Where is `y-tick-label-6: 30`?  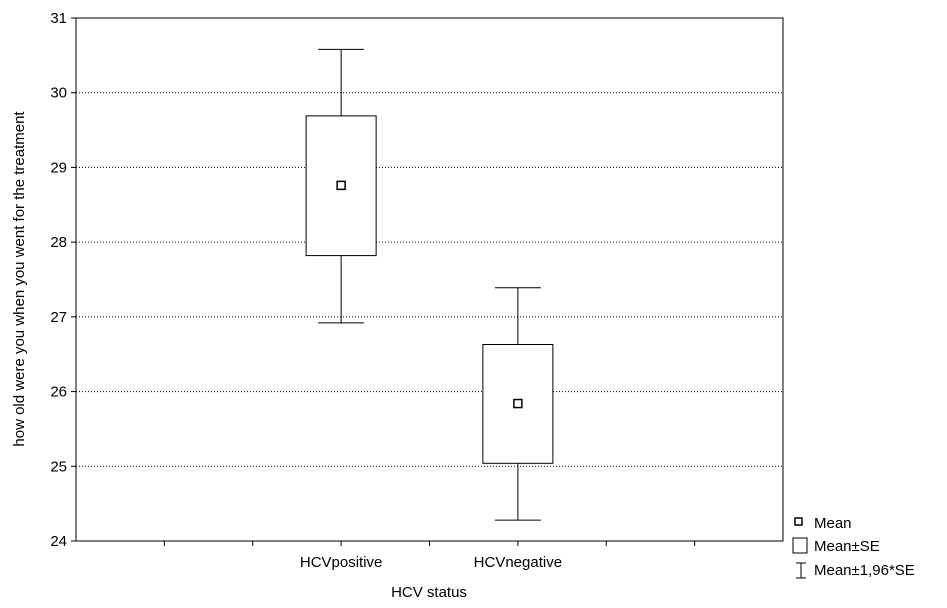 y-tick-label-6: 30 is located at coordinates (58, 93).